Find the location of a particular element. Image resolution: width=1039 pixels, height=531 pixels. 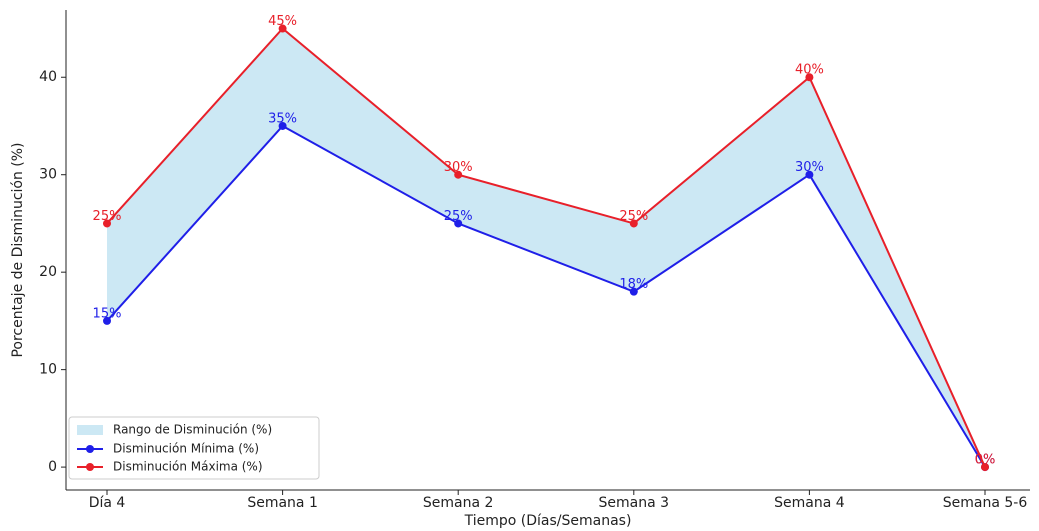

legend-label: Disminución Mínima (%) is located at coordinates (186, 449).